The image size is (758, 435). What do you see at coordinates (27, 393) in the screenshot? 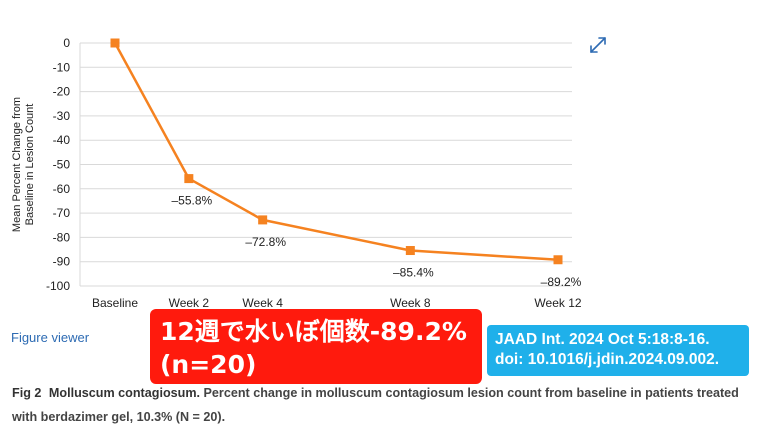
I see `caption-label: Fig 2` at bounding box center [27, 393].